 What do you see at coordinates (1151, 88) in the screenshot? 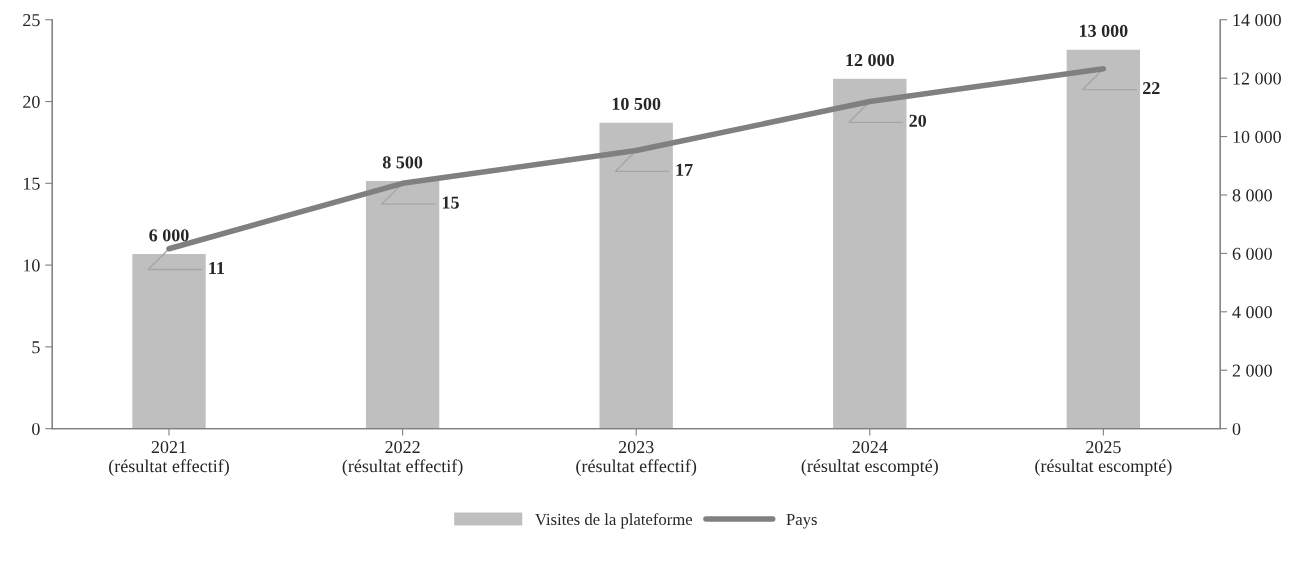
I see `data-label: 22` at bounding box center [1151, 88].